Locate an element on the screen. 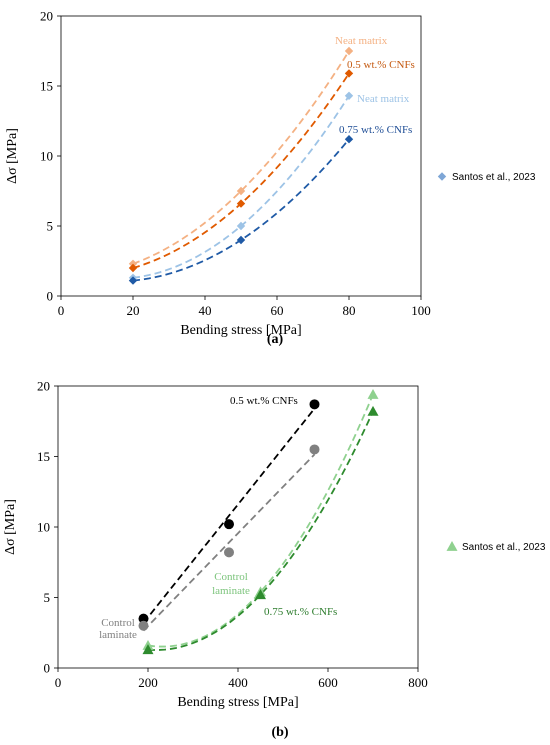 This screenshot has width=550, height=745. x-tick-label: 40 is located at coordinates (205, 310).